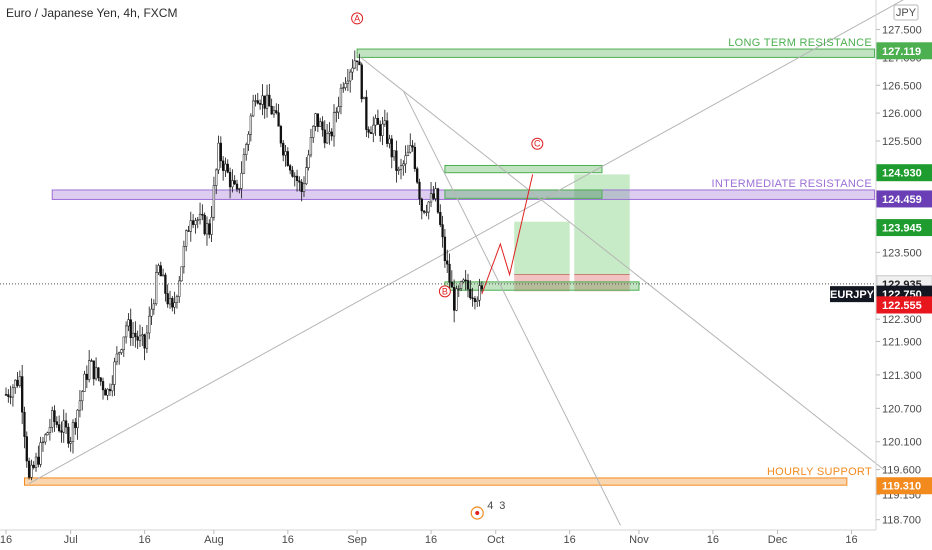 This screenshot has width=932, height=550. Describe the element at coordinates (902, 31) in the screenshot. I see `y-tick-label: 127.500` at that location.